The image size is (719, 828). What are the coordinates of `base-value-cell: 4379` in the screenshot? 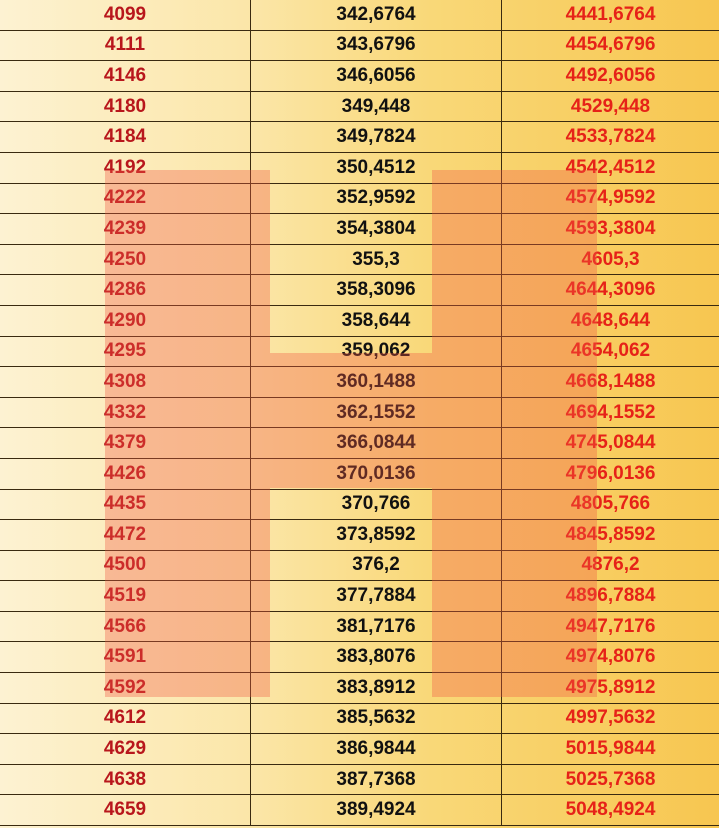 It's located at (125, 443).